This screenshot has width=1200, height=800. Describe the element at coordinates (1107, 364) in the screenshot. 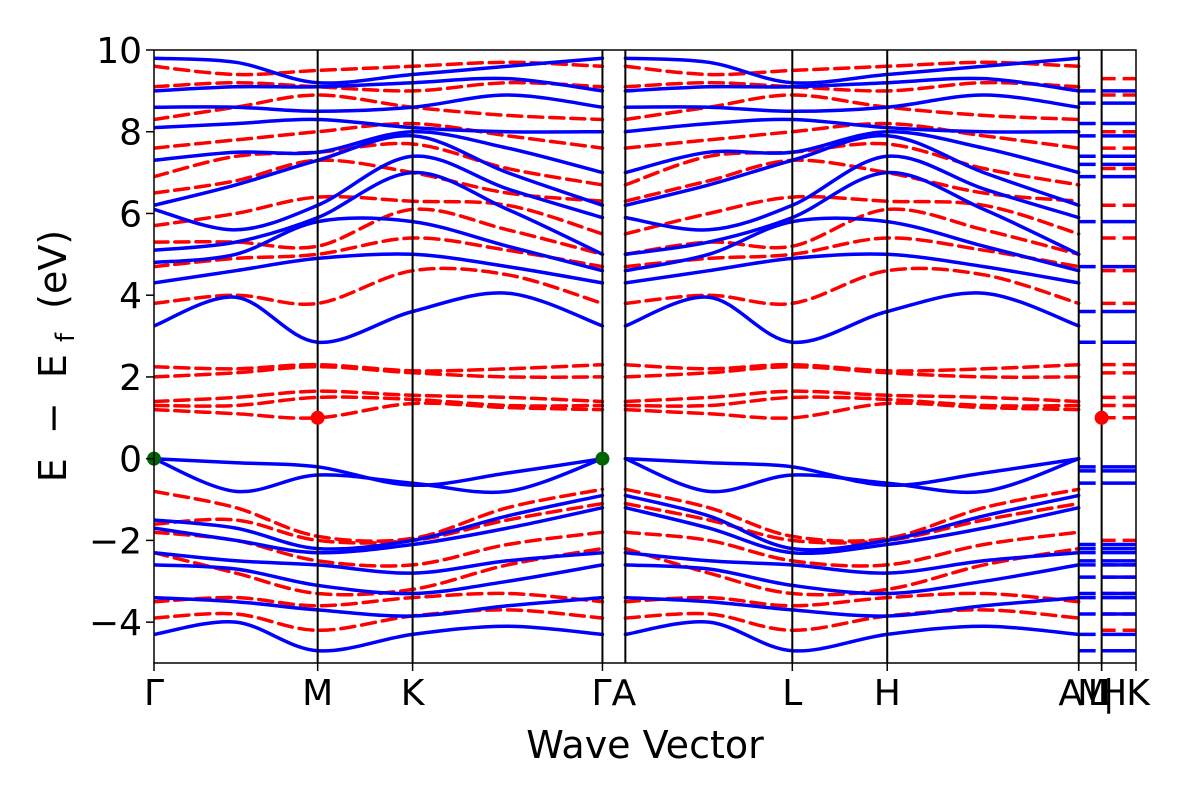

I see `k-segment-levels` at that location.